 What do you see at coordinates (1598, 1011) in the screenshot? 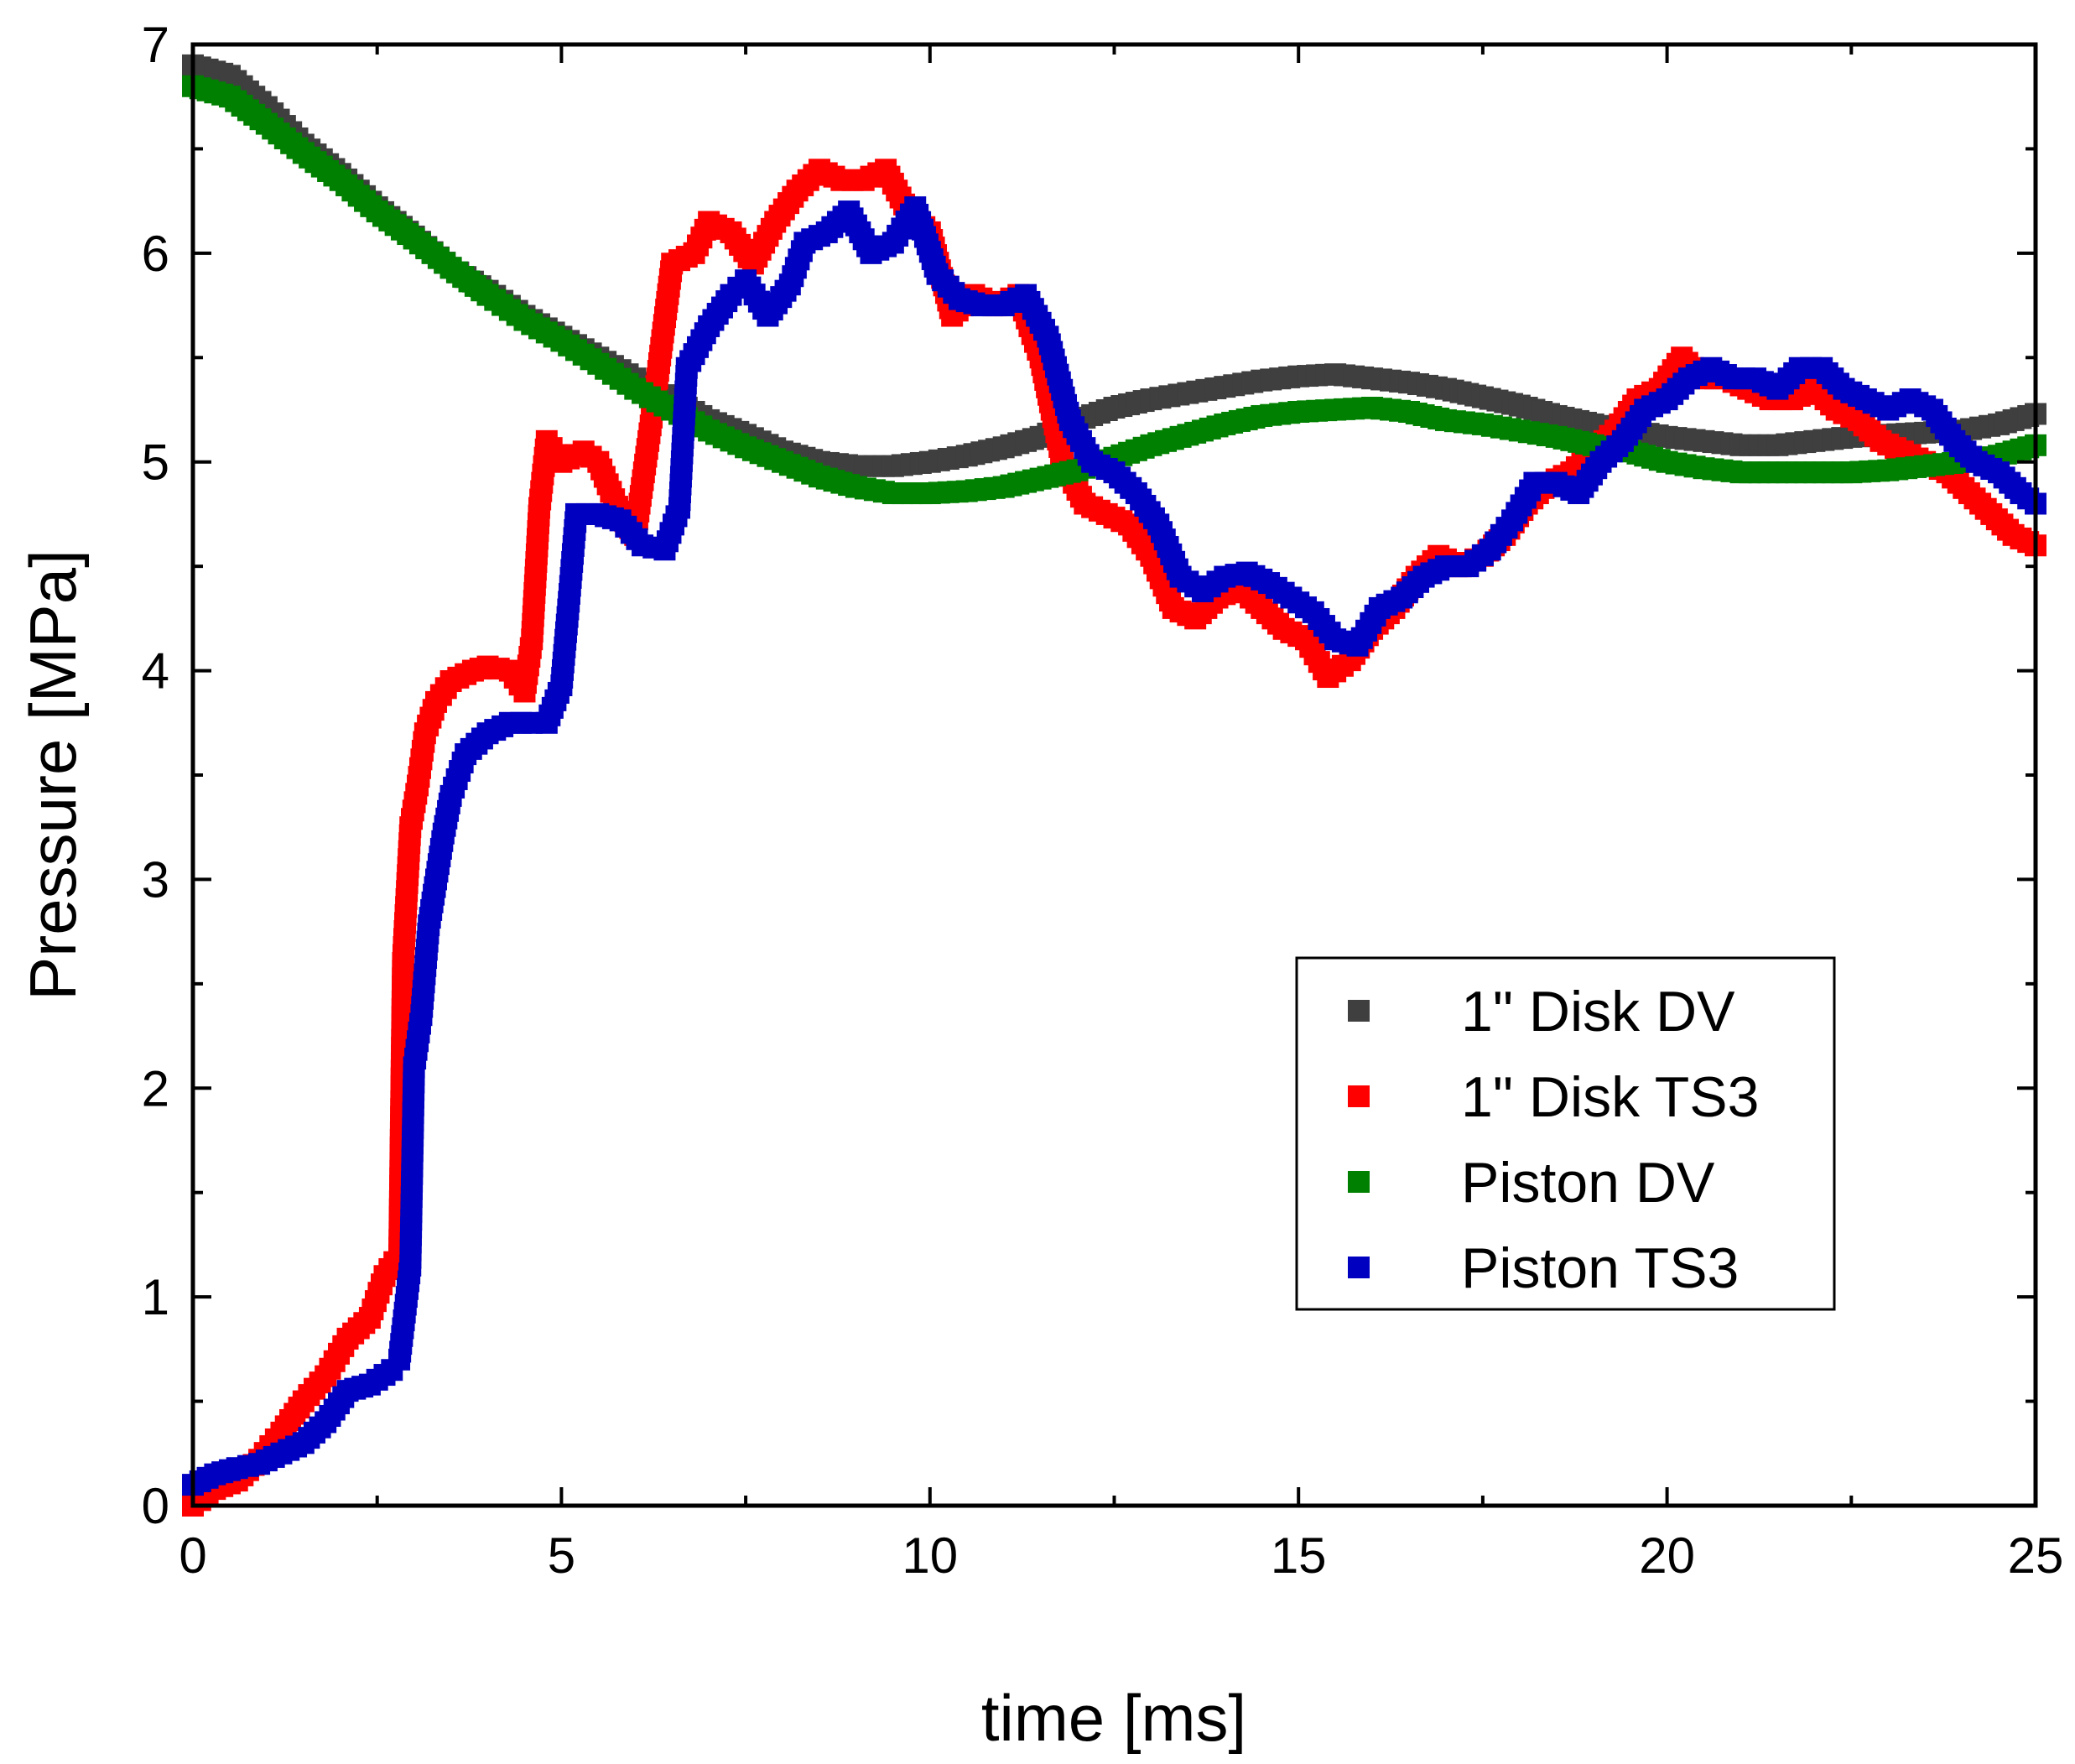
I see `legend-label: 1" Disk DV` at bounding box center [1598, 1011].